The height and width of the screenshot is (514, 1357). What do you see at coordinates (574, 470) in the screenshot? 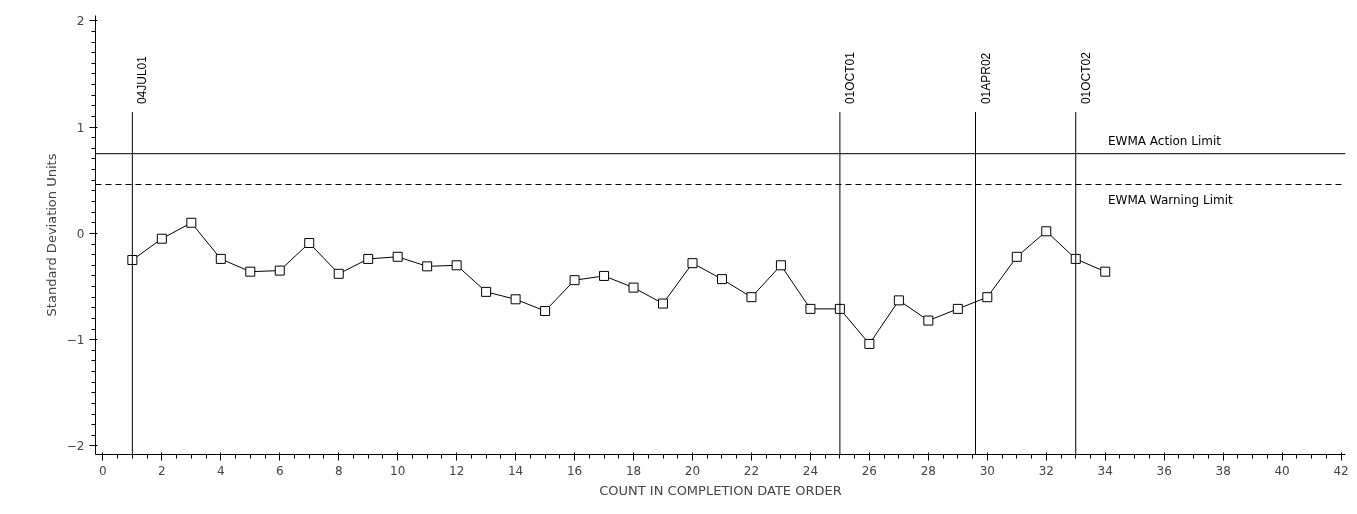
I see `x-tick-label: 16` at bounding box center [574, 470].